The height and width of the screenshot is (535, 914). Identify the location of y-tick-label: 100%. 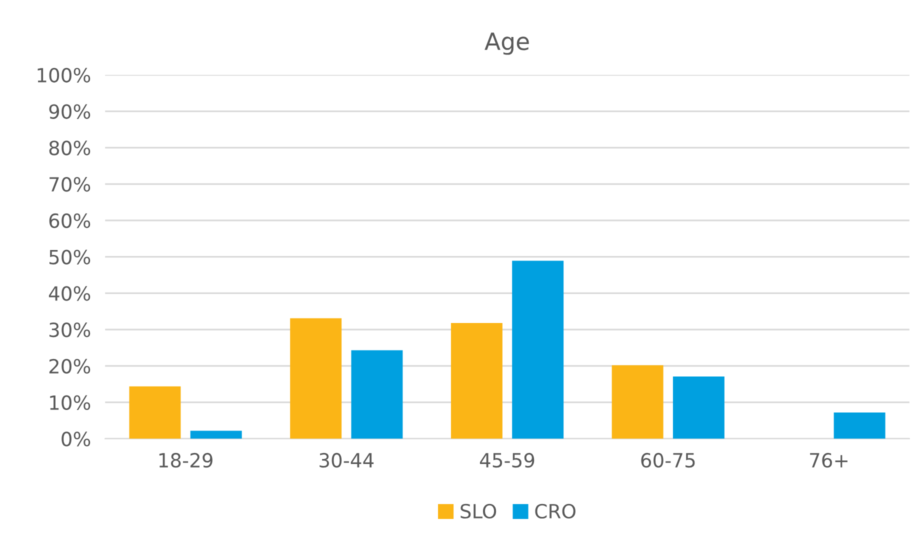
(64, 75).